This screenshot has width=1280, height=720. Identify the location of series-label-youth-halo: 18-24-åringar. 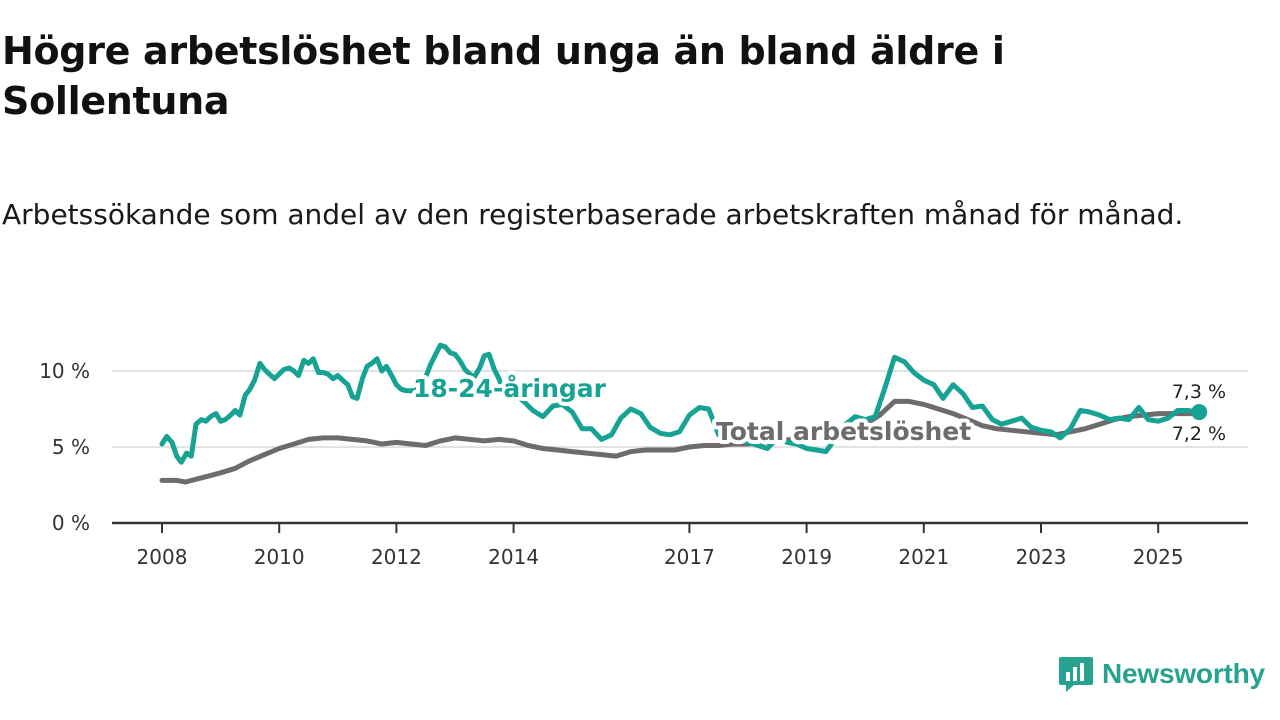
(510, 388).